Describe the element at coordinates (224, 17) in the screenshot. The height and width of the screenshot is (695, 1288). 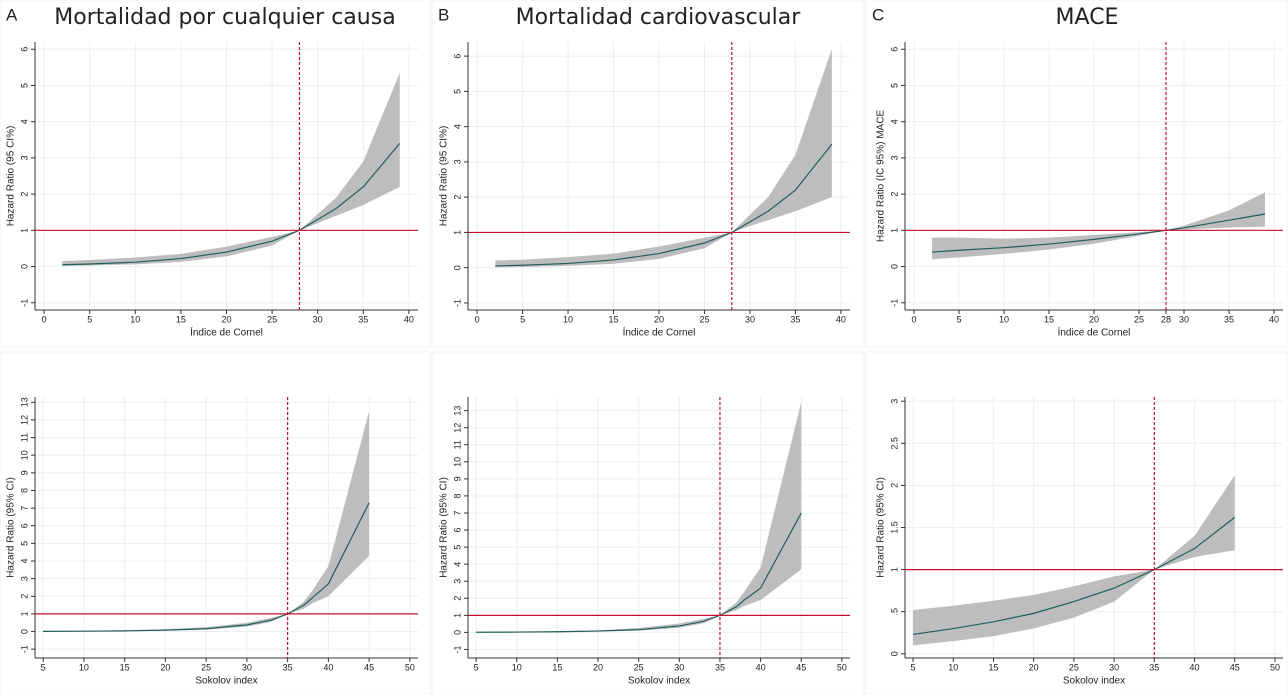
I see `panel-title: Mortalidad por cualquier causa` at that location.